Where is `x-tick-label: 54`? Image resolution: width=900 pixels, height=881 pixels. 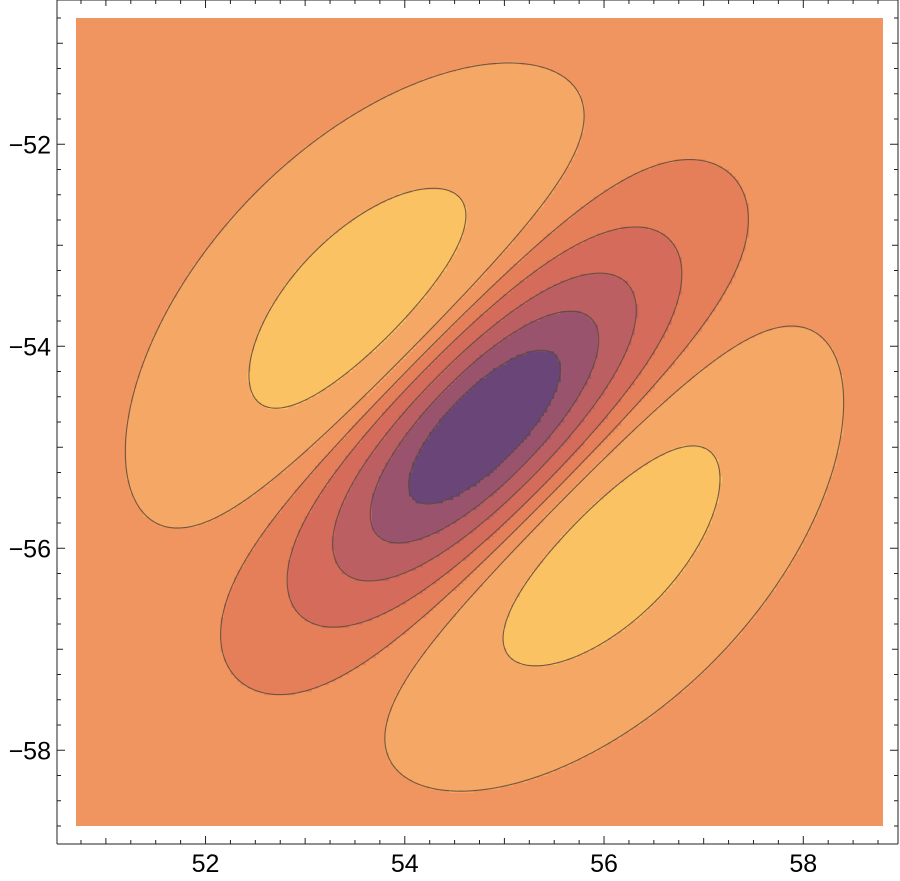 x-tick-label: 54 is located at coordinates (405, 864).